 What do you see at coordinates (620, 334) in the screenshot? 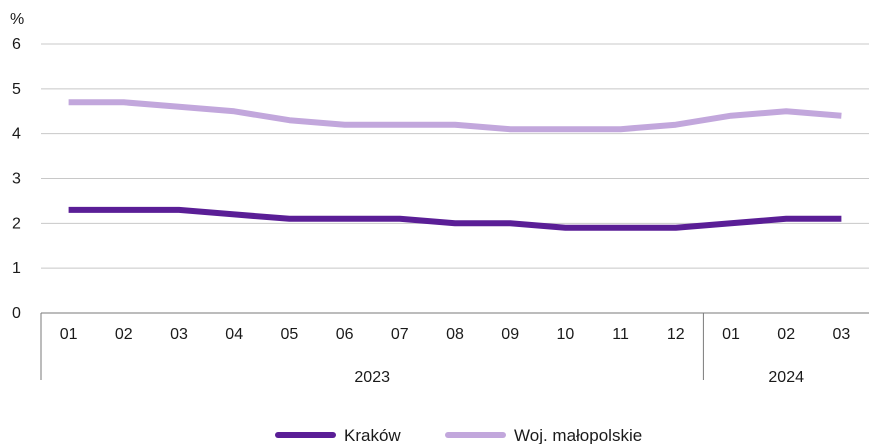
I see `x-tick-label: 11` at bounding box center [620, 334].